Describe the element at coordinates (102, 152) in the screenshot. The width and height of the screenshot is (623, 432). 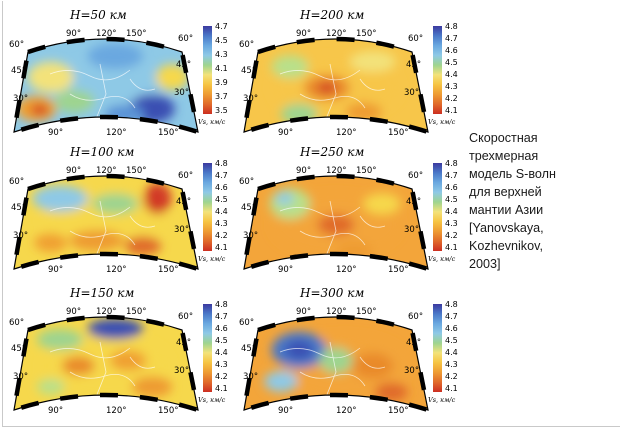
I see `panel-title: H=100 км` at that location.